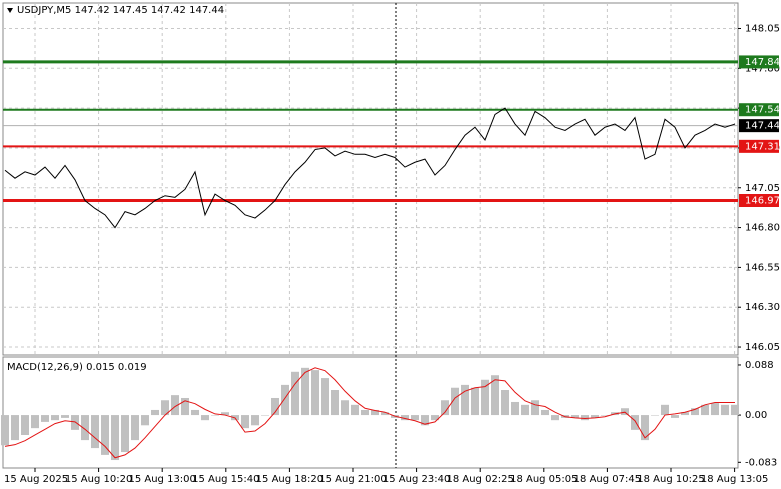 This screenshot has height=489, width=781. Describe the element at coordinates (762, 267) in the screenshot. I see `y-tick-label: 146.55` at that location.